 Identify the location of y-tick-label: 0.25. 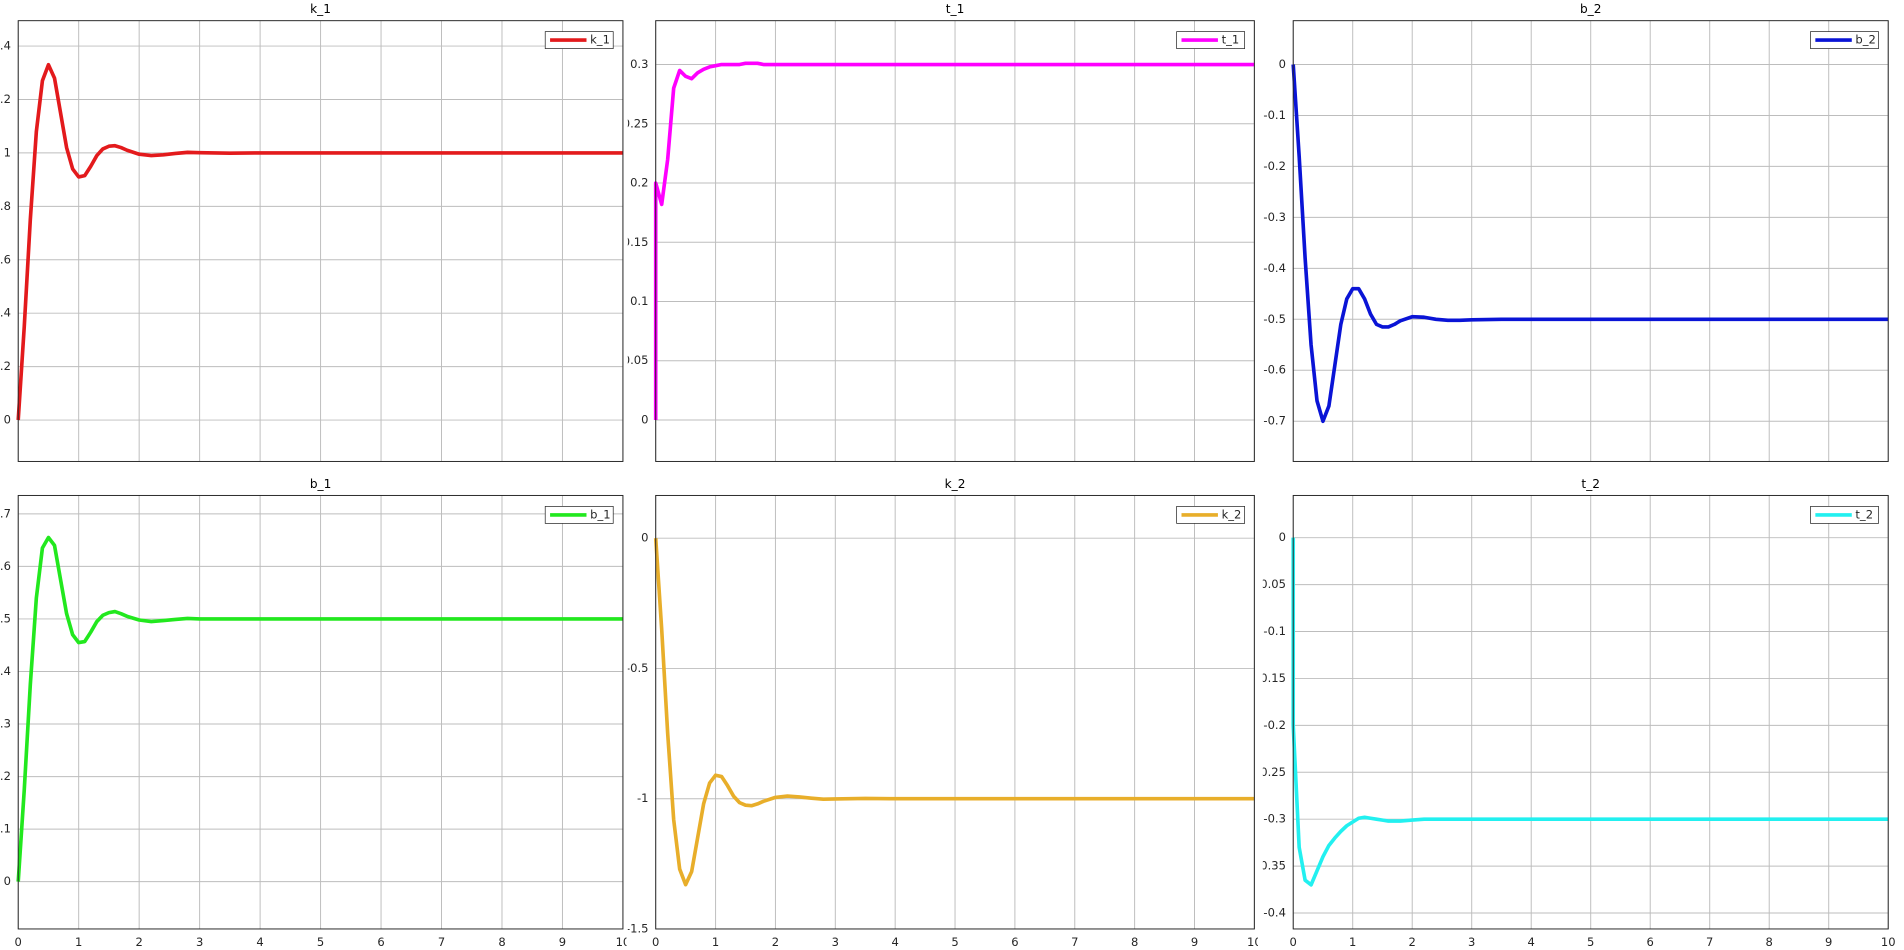
(636, 123).